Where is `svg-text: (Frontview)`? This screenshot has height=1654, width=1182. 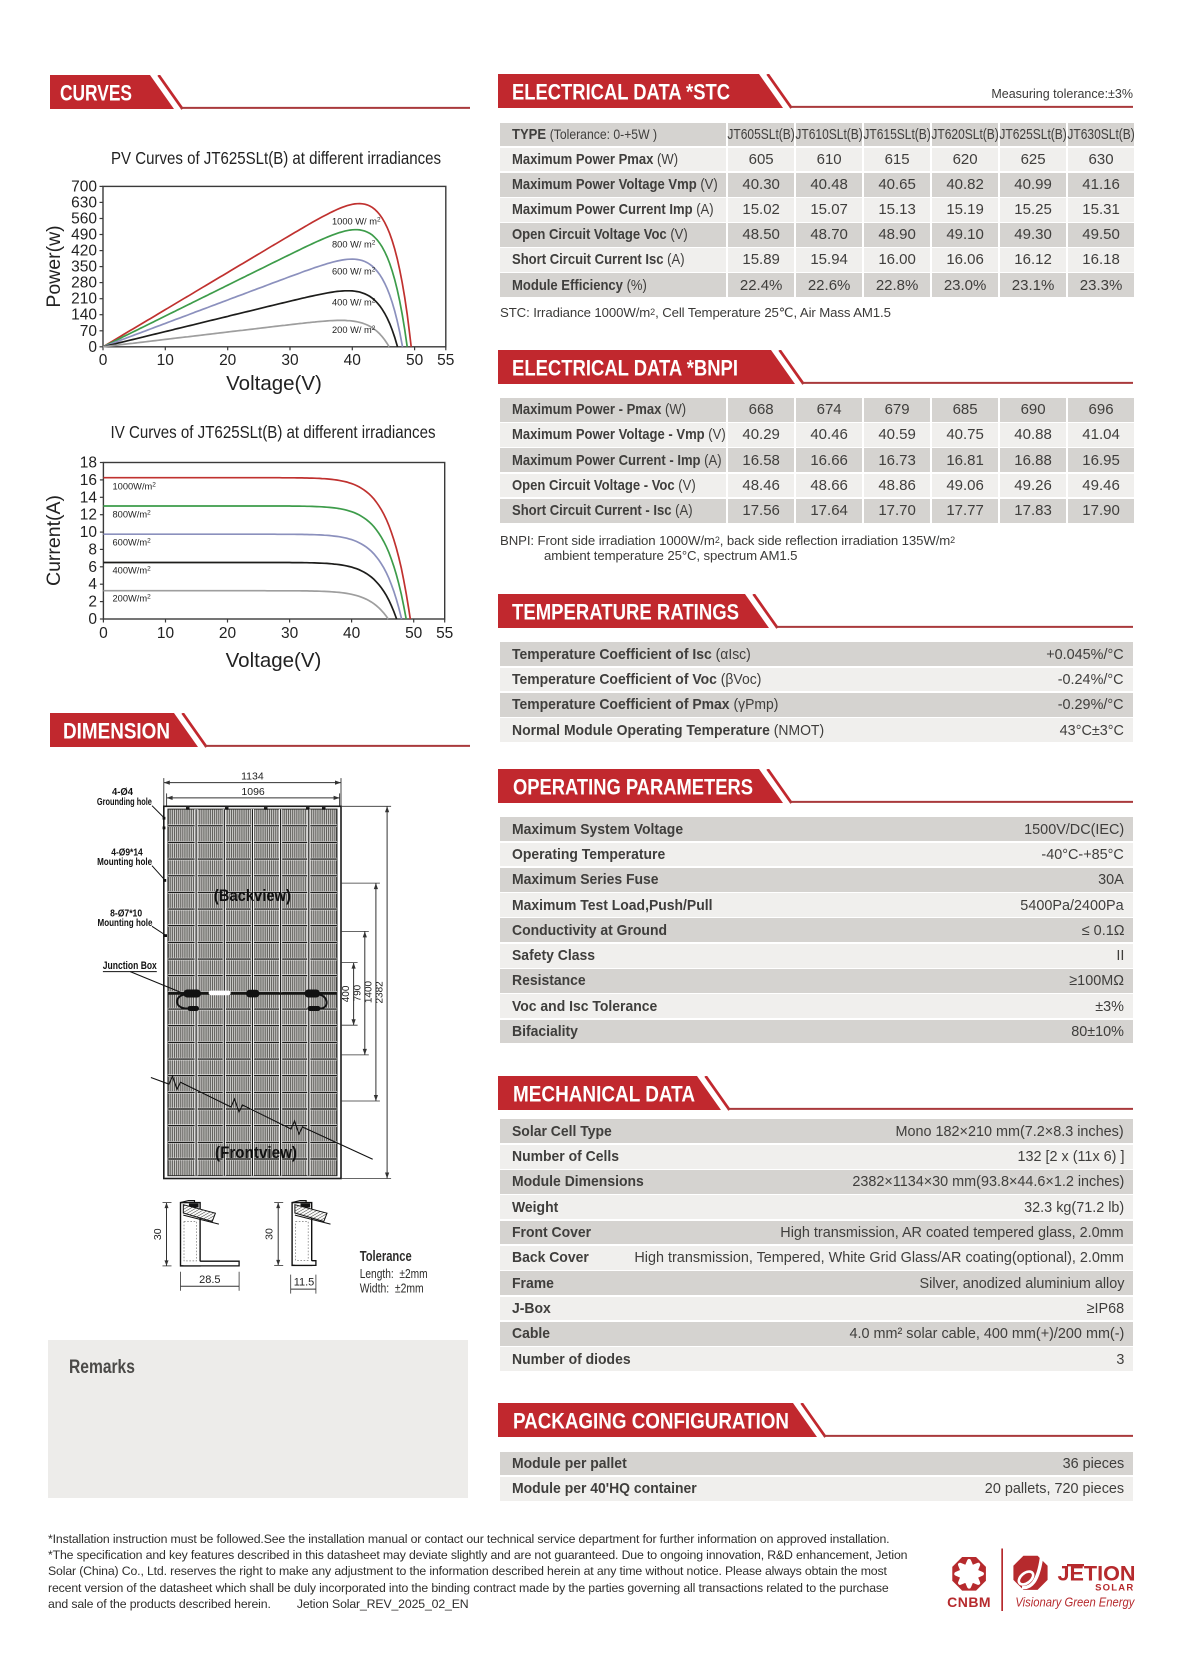
svg-text: (Frontview) is located at coordinates (256, 1152).